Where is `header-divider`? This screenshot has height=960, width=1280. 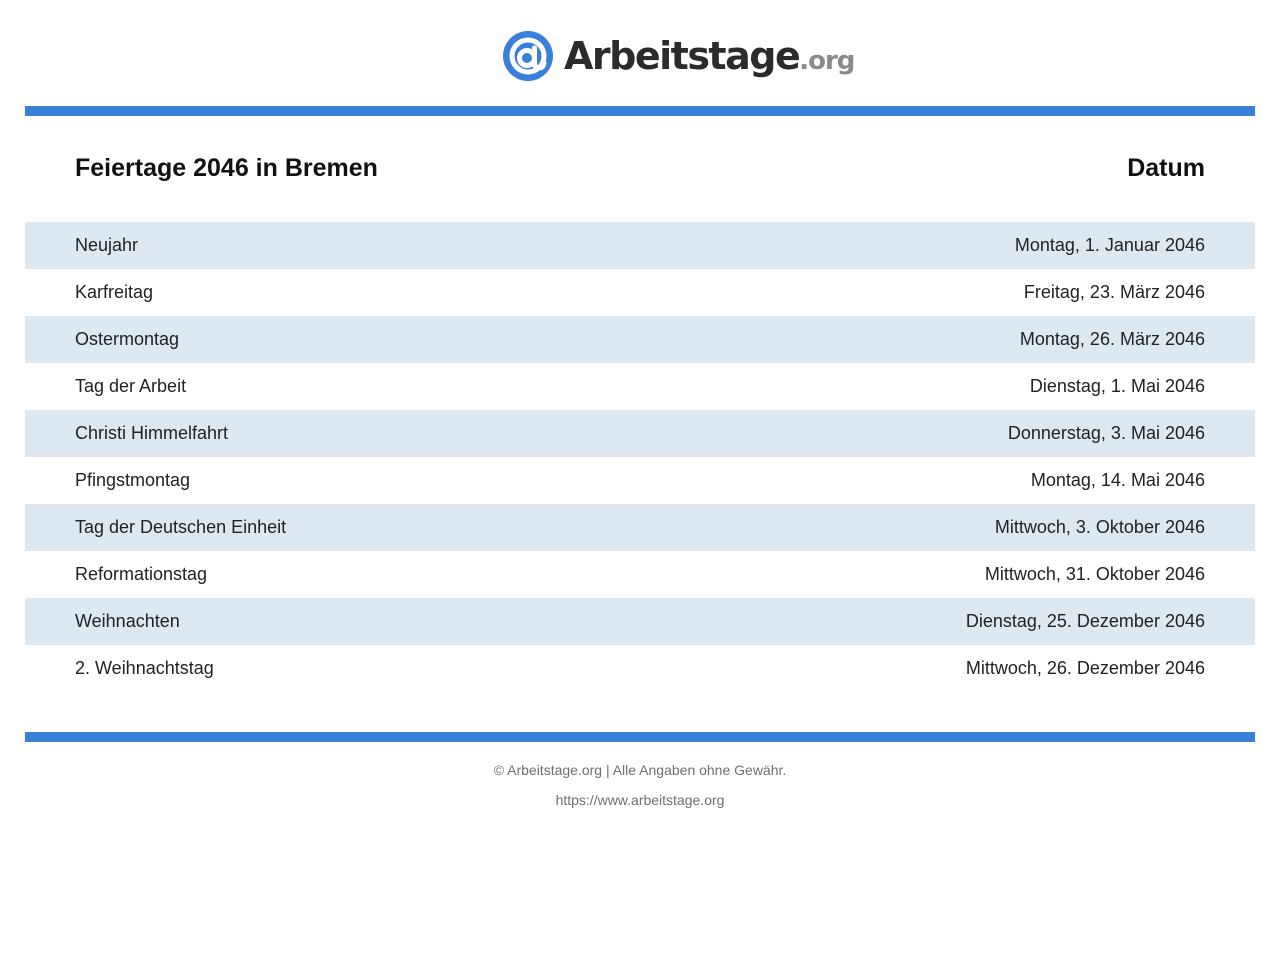
header-divider is located at coordinates (640, 111).